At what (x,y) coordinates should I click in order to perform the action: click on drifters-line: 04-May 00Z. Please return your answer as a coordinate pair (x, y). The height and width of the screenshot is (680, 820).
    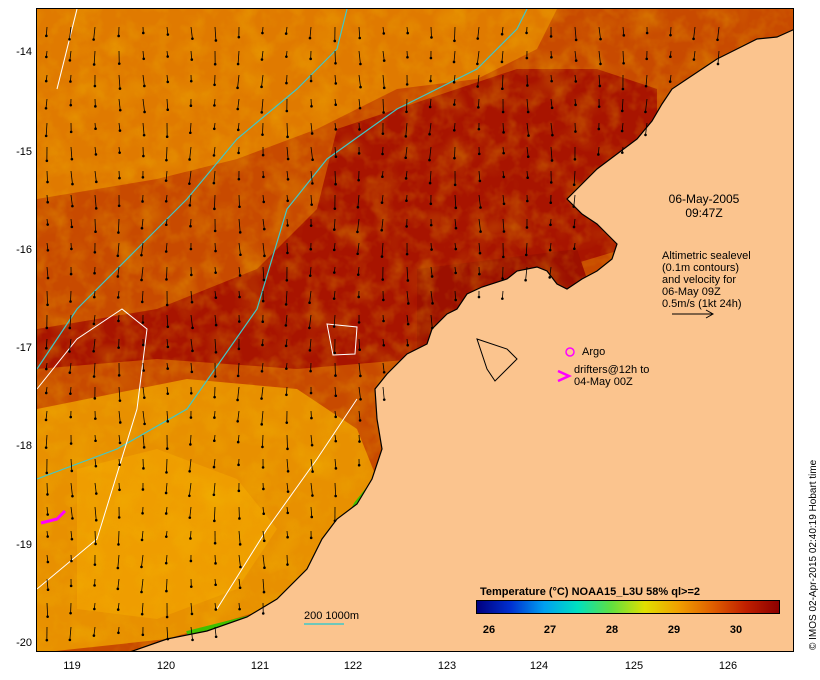
    Looking at the image, I should click on (603, 382).